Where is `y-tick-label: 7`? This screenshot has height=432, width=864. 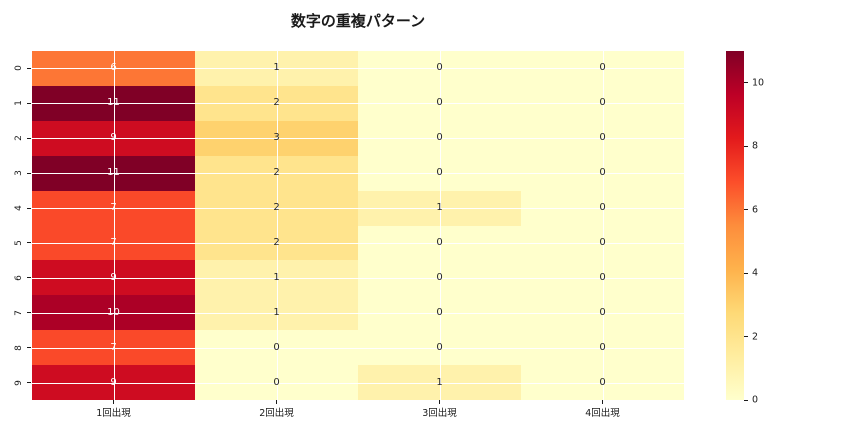 y-tick-label: 7 is located at coordinates (19, 312).